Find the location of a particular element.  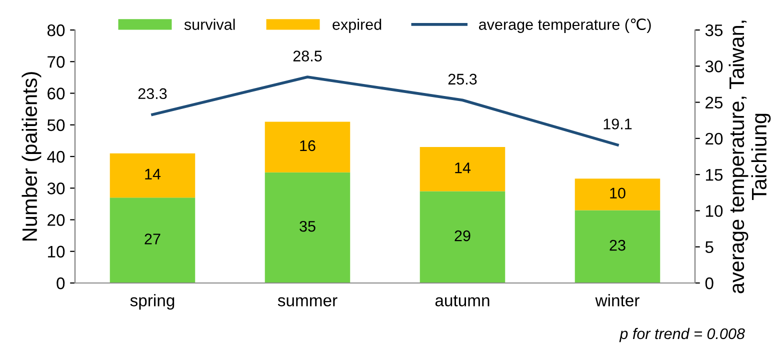

y2-tick-label: 35 is located at coordinates (714, 30).